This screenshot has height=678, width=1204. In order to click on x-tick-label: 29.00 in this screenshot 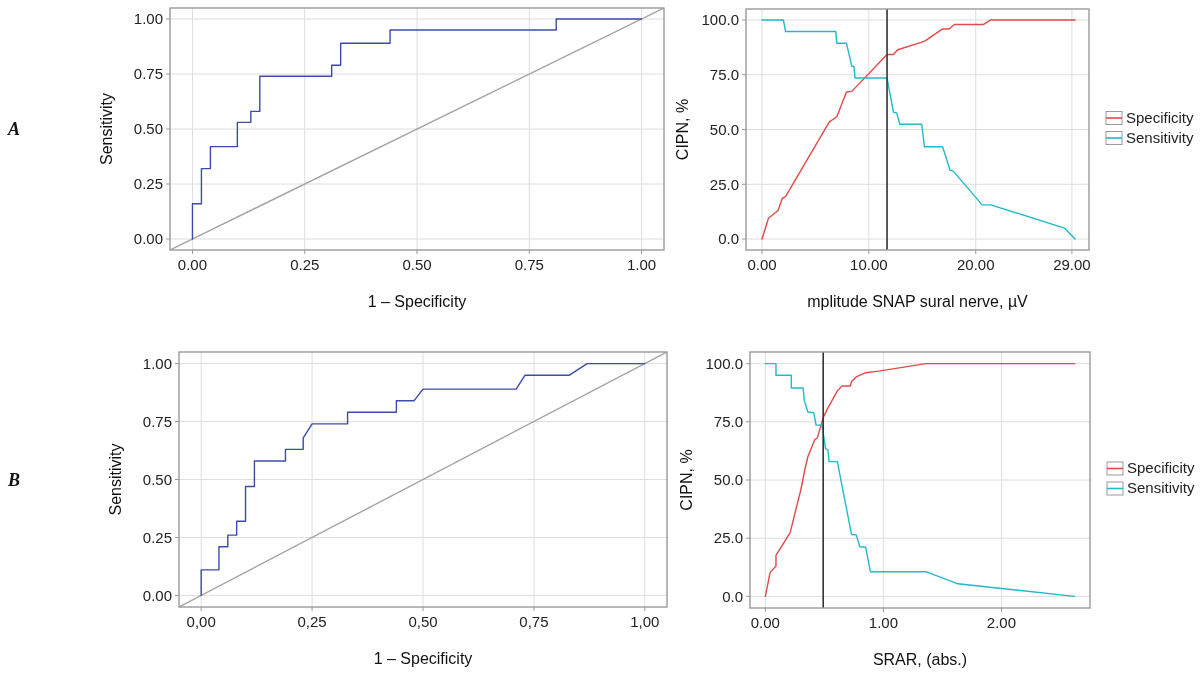, I will do `click(1072, 264)`.